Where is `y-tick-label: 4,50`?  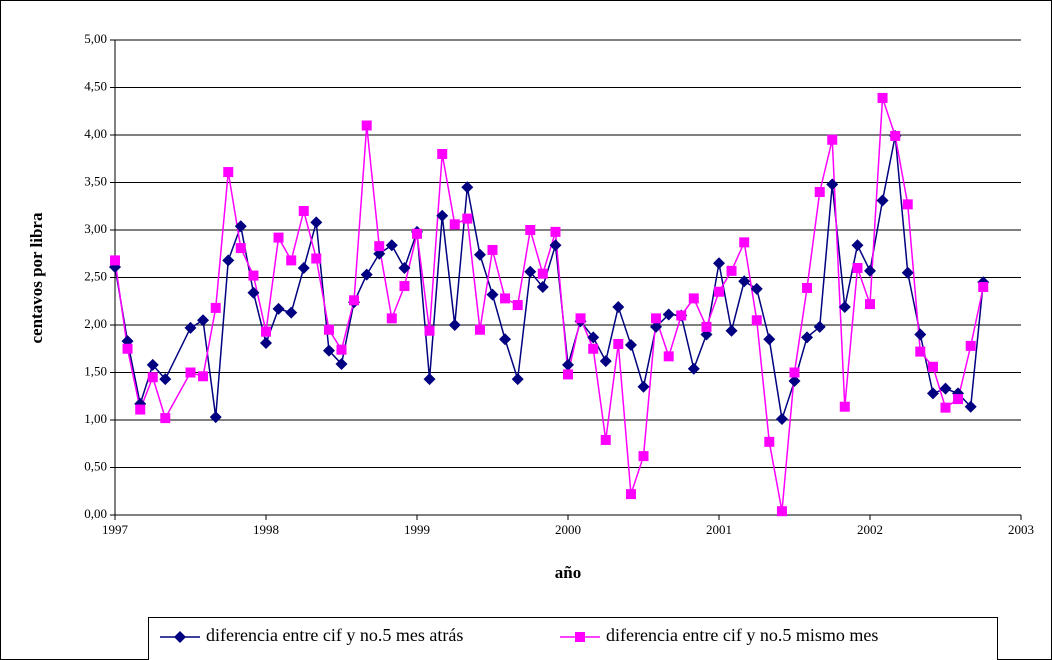 y-tick-label: 4,50 is located at coordinates (95, 85).